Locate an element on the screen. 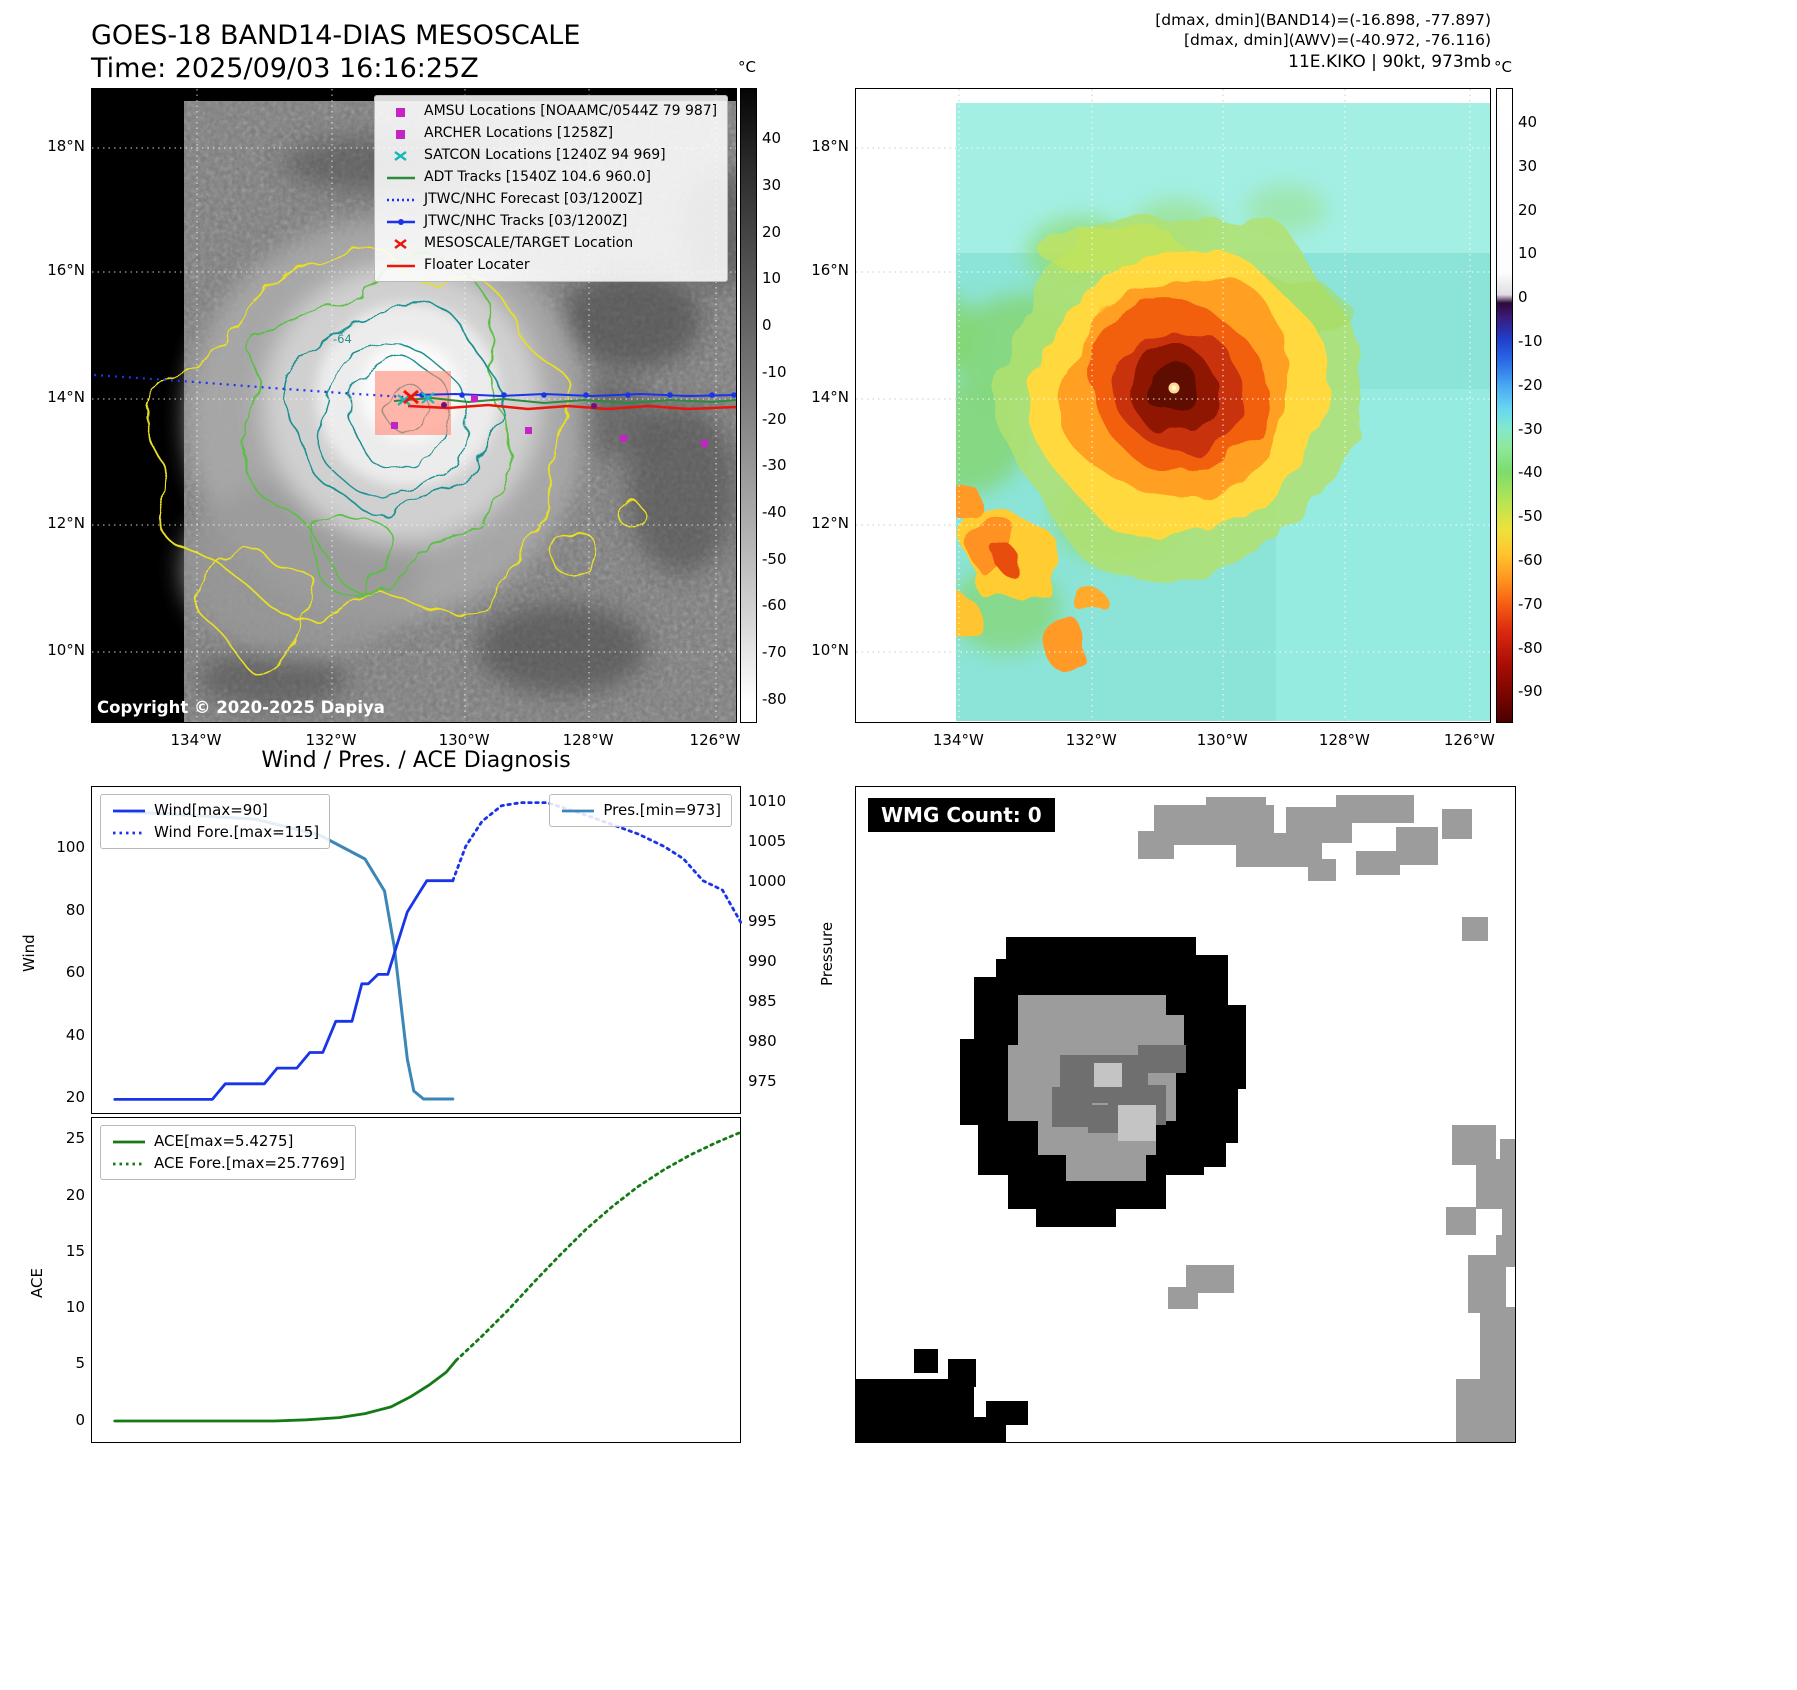 The image size is (1797, 1690). lon-tick-label: 128°W is located at coordinates (1344, 740).